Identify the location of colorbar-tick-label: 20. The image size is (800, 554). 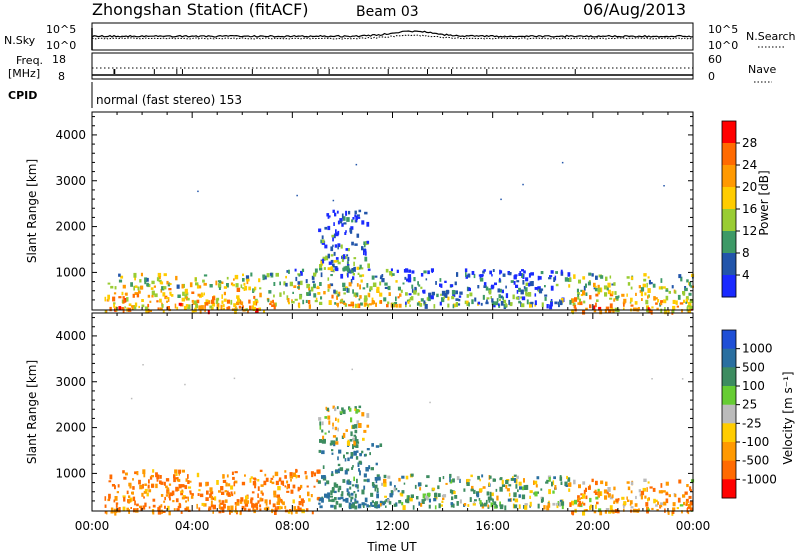
(749, 187).